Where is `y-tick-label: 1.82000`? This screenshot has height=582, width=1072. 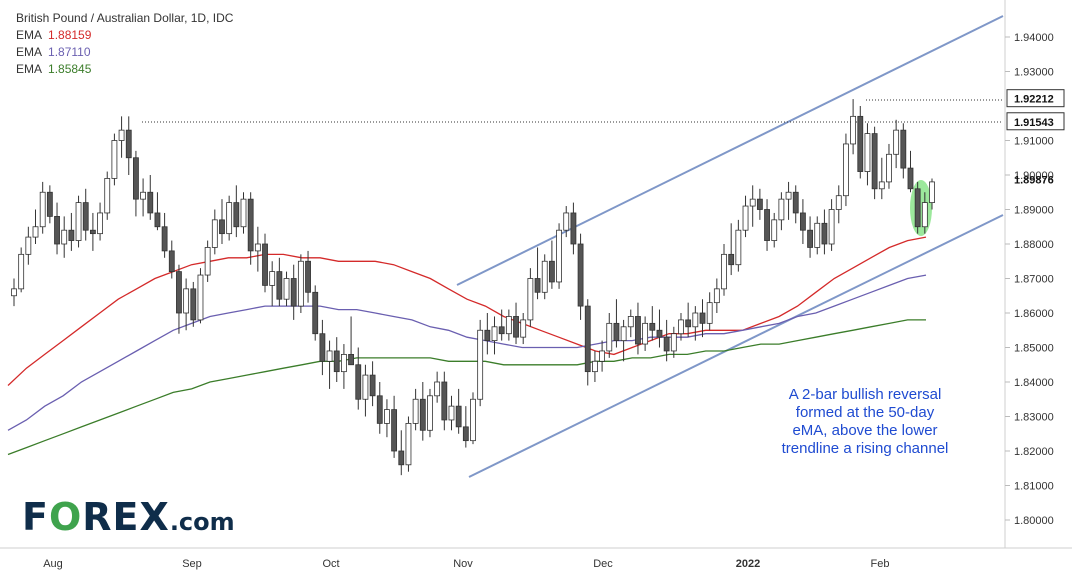
y-tick-label: 1.82000 is located at coordinates (1034, 452).